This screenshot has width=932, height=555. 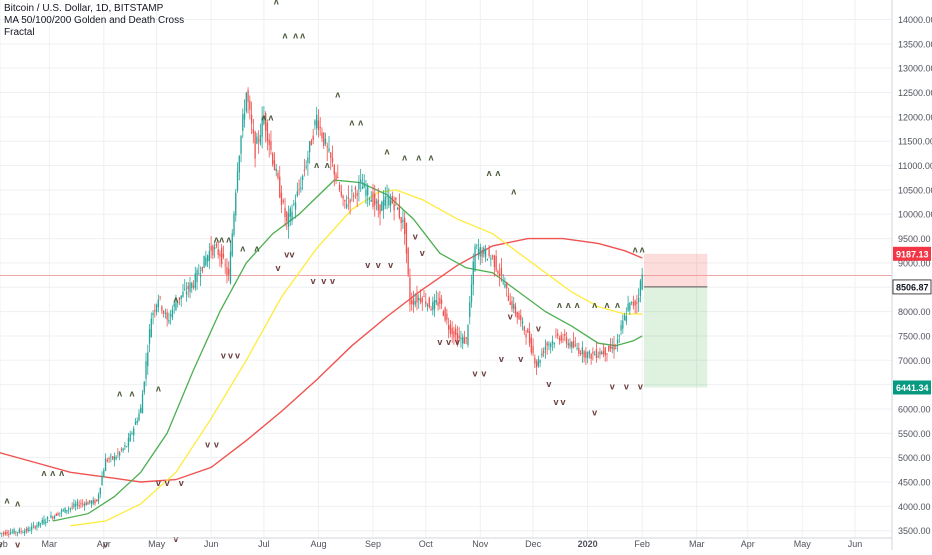 I want to click on stop-price-label-bg, so click(x=912, y=253).